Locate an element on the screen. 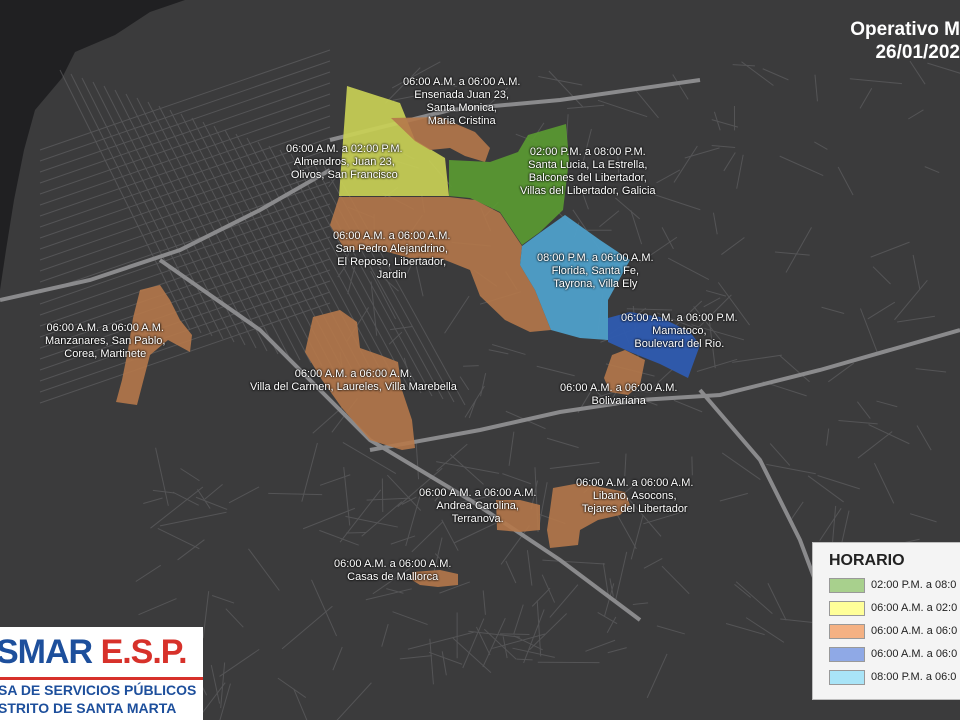 This screenshot has width=960, height=720. label-almendros-line: Almendros, Juan 23, is located at coordinates (344, 162).